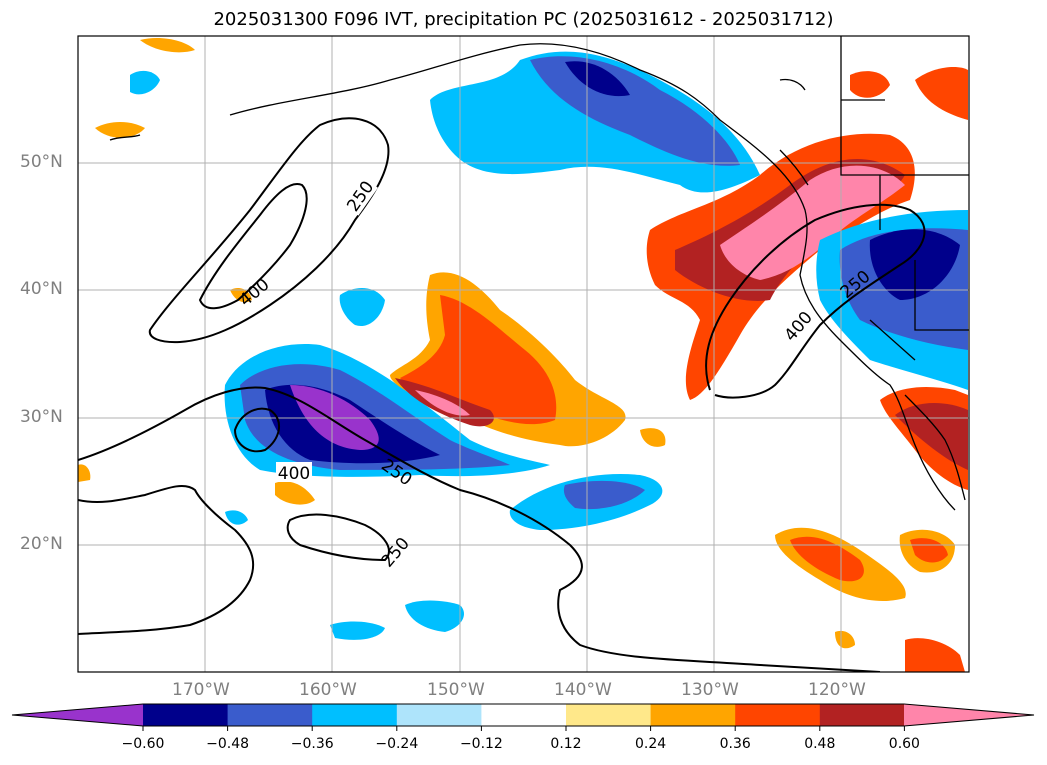  What do you see at coordinates (41, 544) in the screenshot?
I see `lat-label-20n: 20°N` at bounding box center [41, 544].